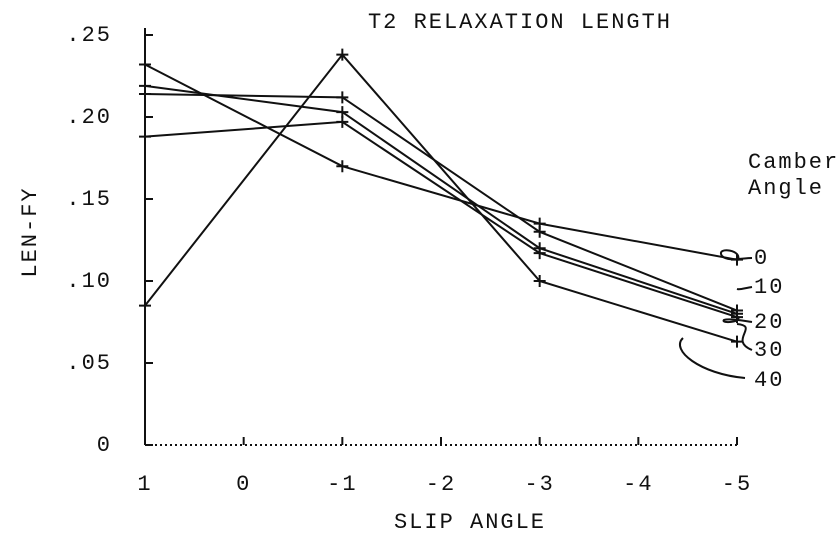 The image size is (840, 540). I want to click on legend-label: 0, so click(761, 258).